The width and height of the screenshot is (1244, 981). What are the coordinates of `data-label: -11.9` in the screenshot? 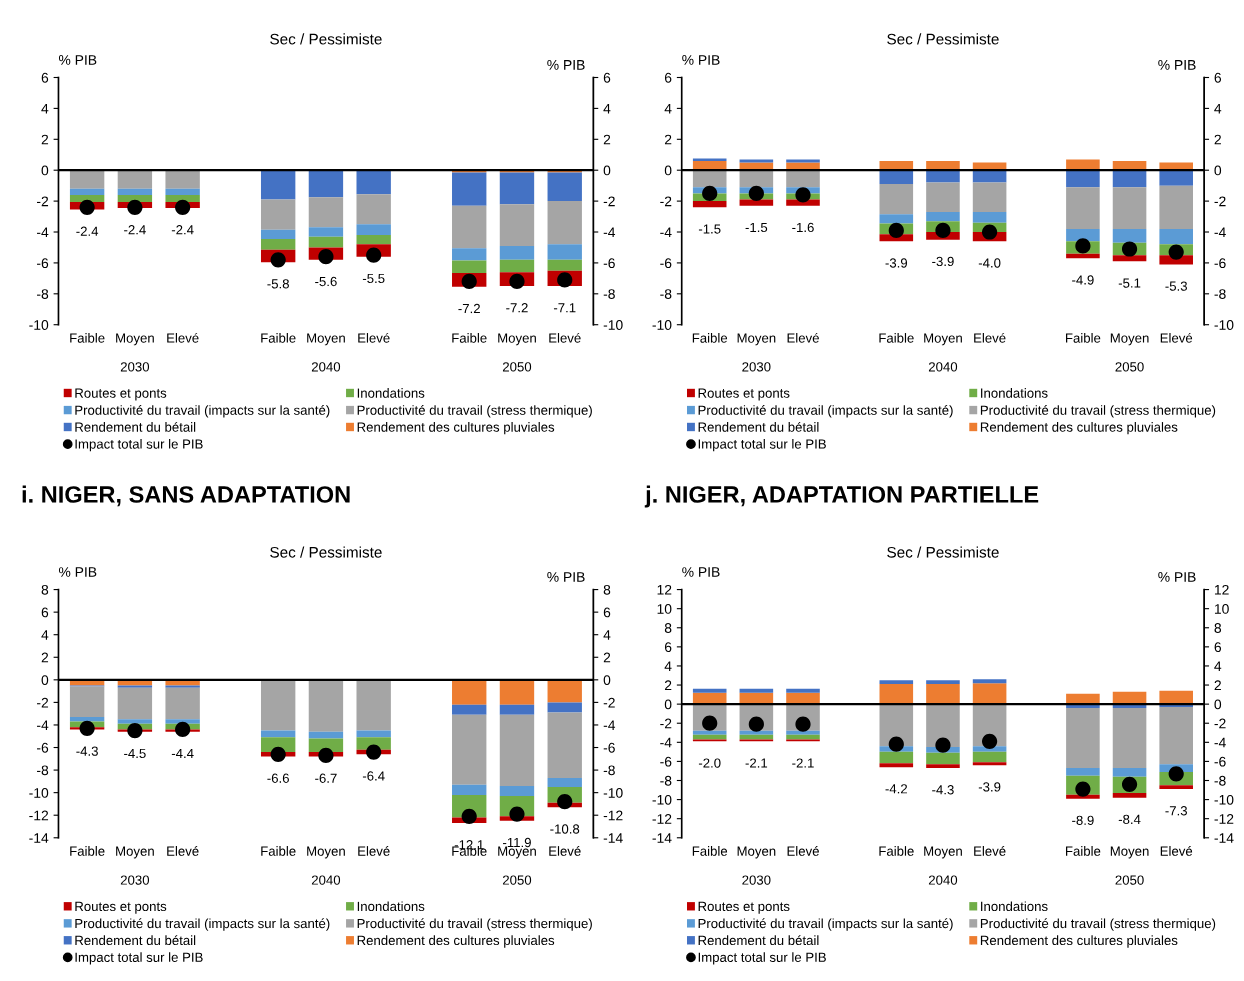 It's located at (517, 842).